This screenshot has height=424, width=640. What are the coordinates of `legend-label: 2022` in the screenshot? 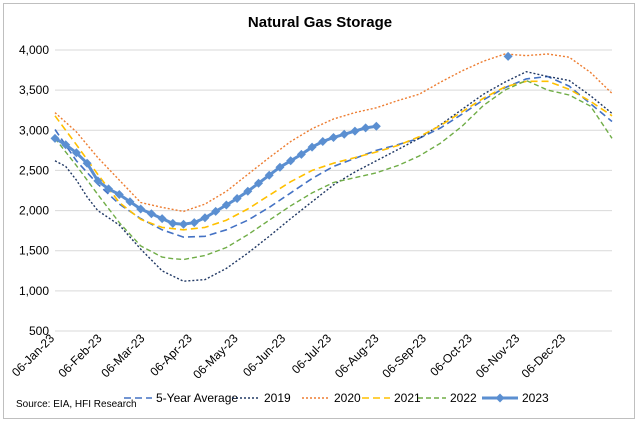 It's located at (463, 398).